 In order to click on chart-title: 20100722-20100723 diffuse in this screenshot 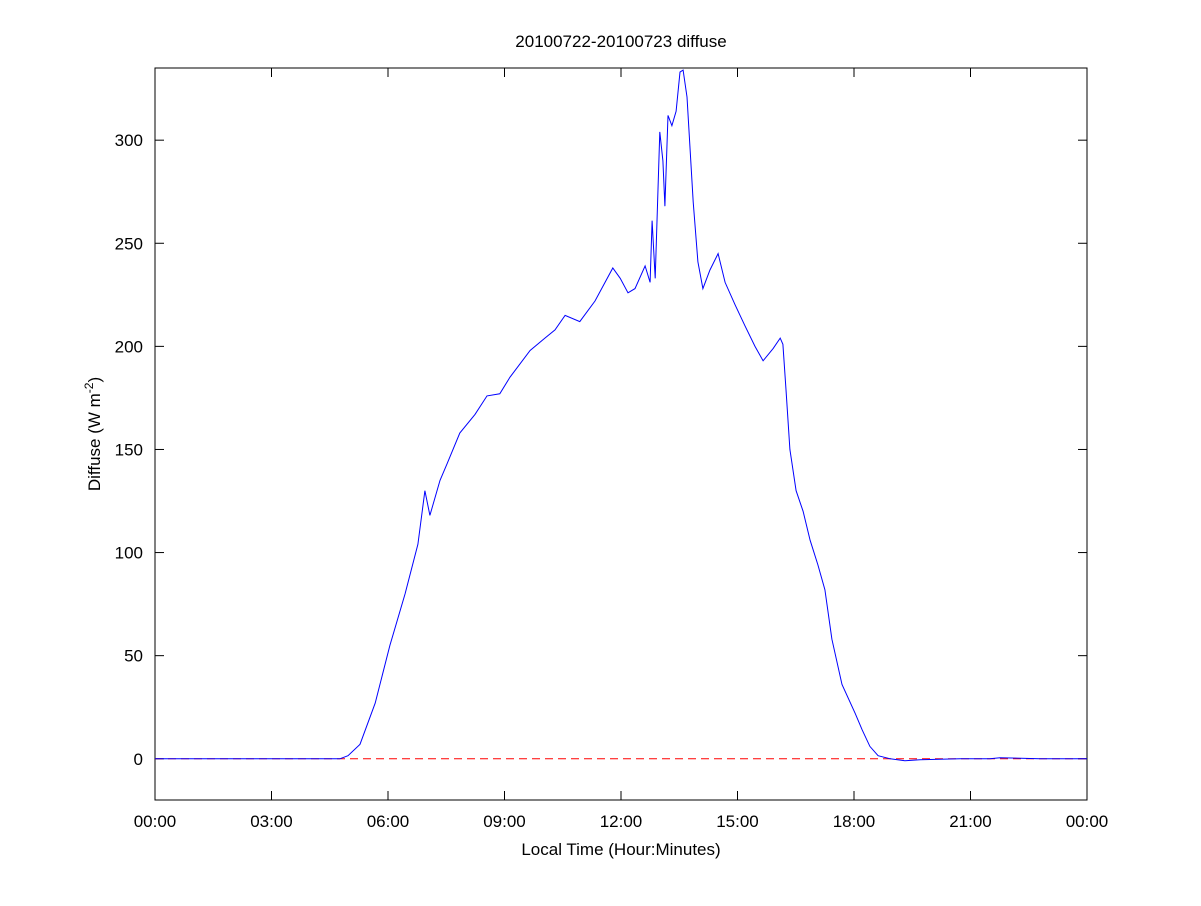, I will do `click(620, 41)`.